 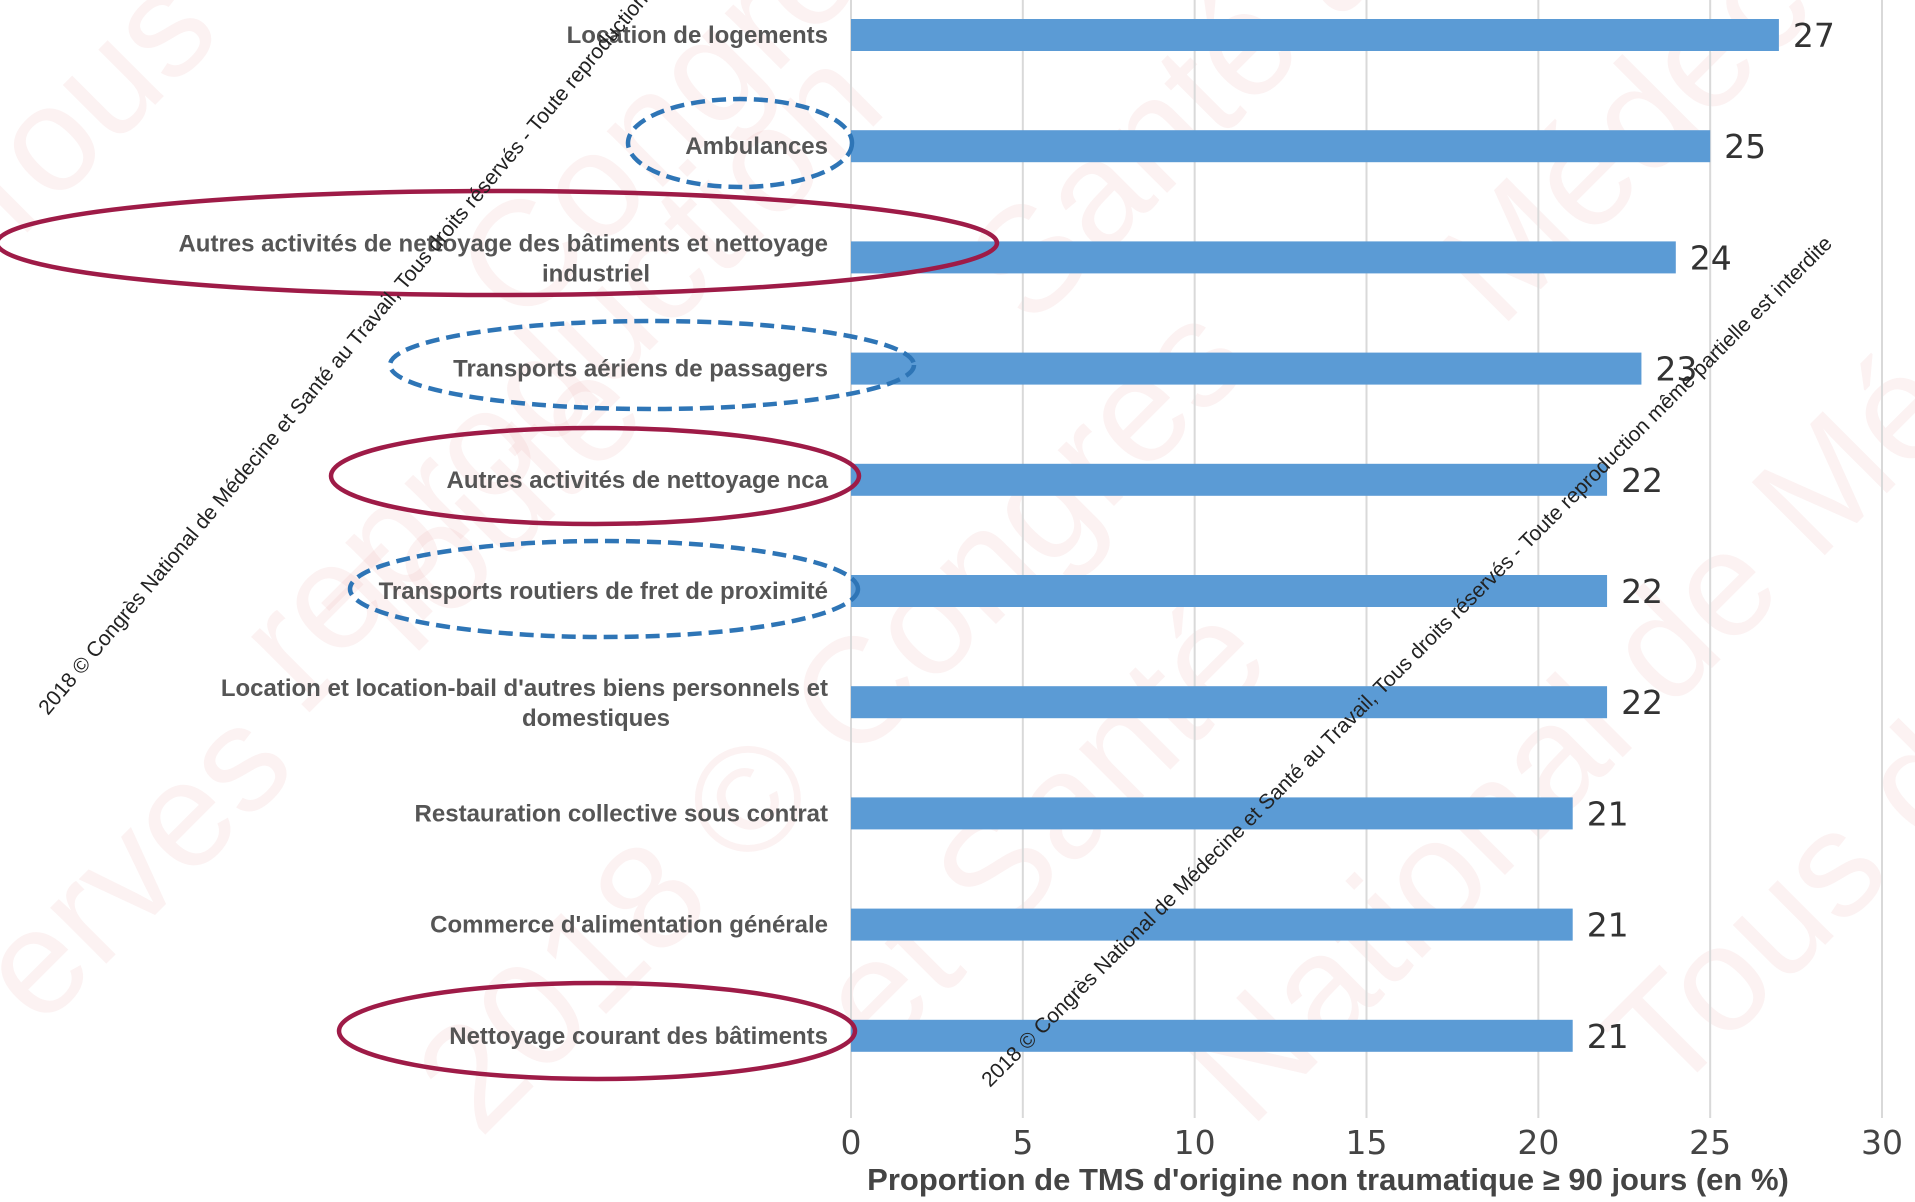 I want to click on value-label: 24, so click(x=1711, y=257).